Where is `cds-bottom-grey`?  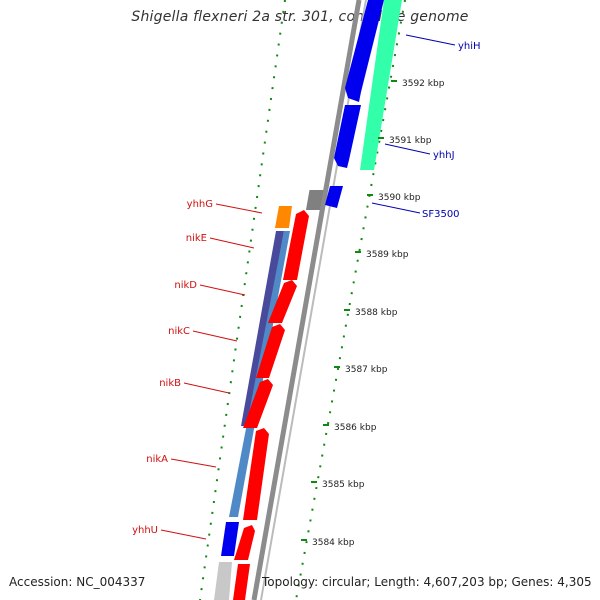
cds-bottom-grey is located at coordinates (223, 581).